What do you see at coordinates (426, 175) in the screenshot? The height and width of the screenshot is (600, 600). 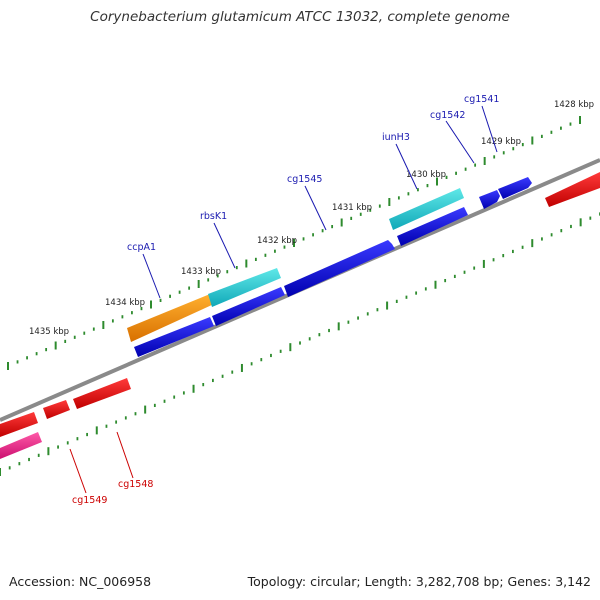 I see `scale-label-1430: 1430 kbp` at bounding box center [426, 175].